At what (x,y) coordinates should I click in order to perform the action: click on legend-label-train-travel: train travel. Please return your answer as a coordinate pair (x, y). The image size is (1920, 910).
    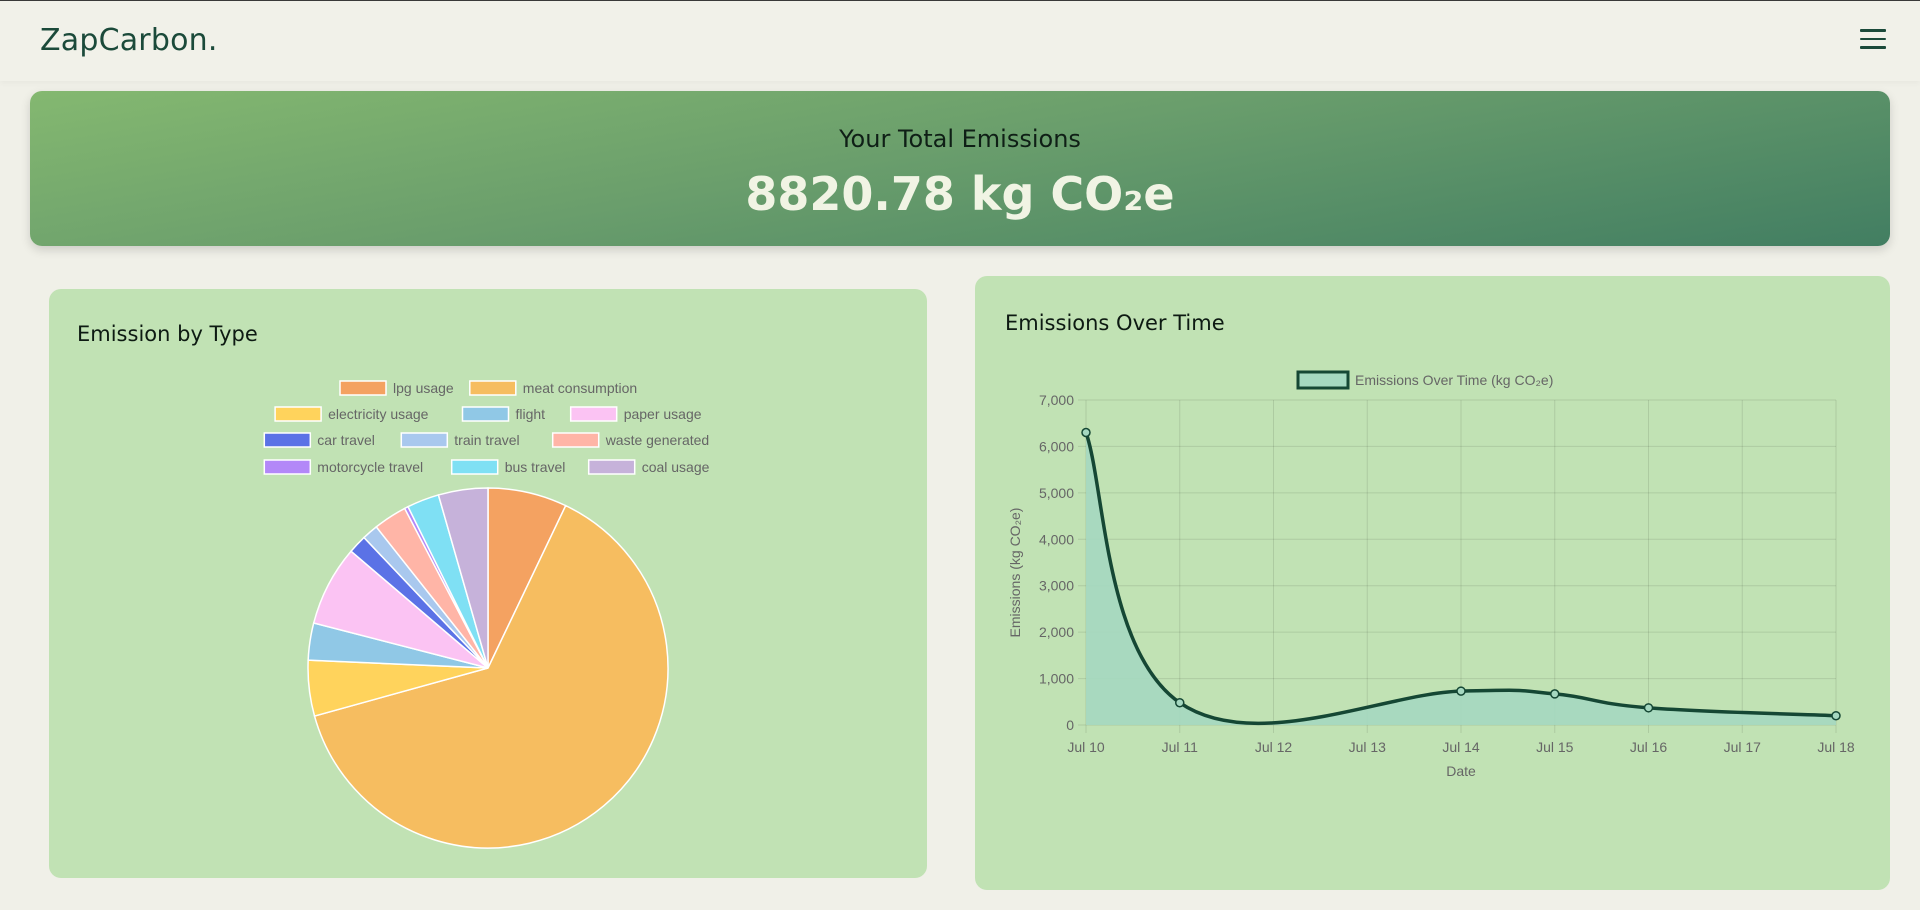
    Looking at the image, I should click on (486, 440).